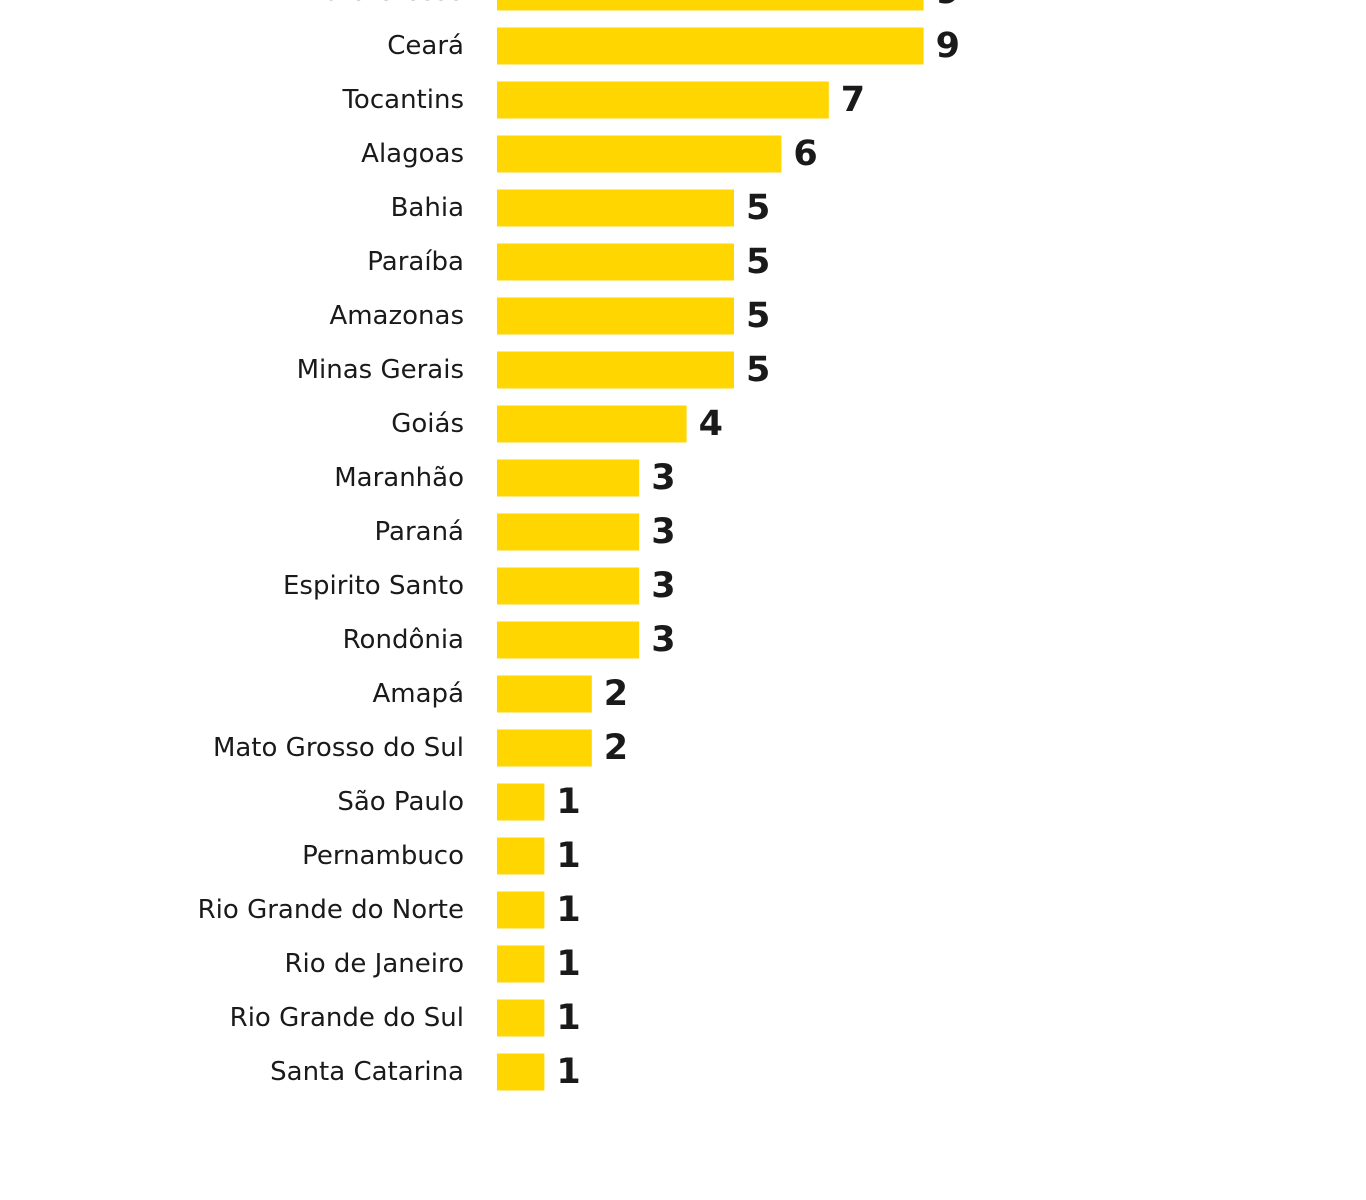  What do you see at coordinates (711, 424) in the screenshot?
I see `value-label: 4` at bounding box center [711, 424].